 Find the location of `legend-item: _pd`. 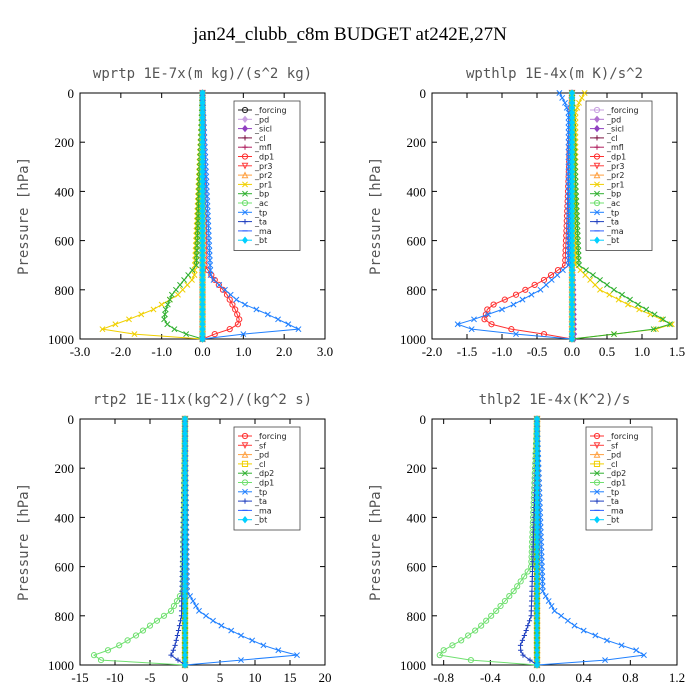

legend-item: _pd is located at coordinates (605, 119).